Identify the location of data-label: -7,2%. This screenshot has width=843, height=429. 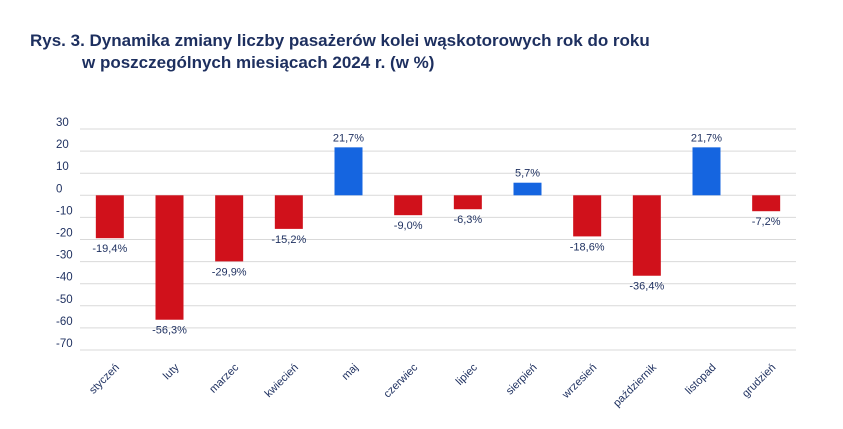
(766, 222).